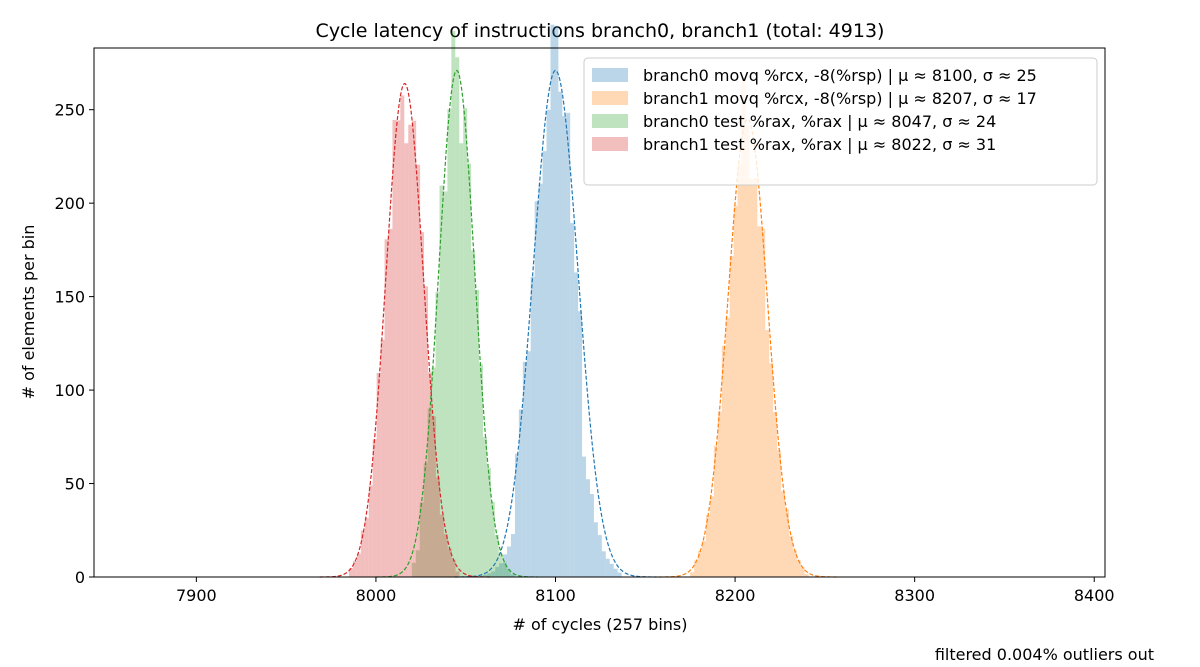 Image resolution: width=1200 pixels, height=667 pixels. I want to click on y-tick-label: 200, so click(69, 203).